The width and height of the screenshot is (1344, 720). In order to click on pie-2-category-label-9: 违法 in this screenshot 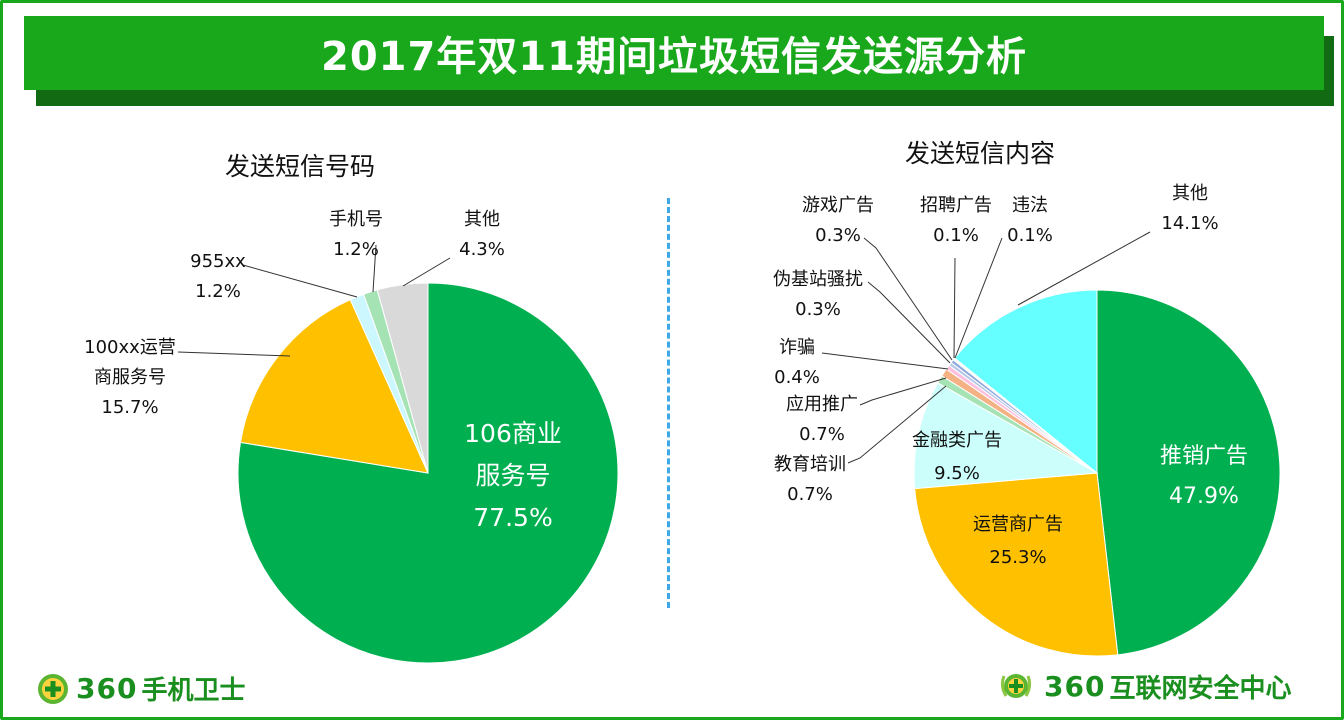, I will do `click(1030, 205)`.